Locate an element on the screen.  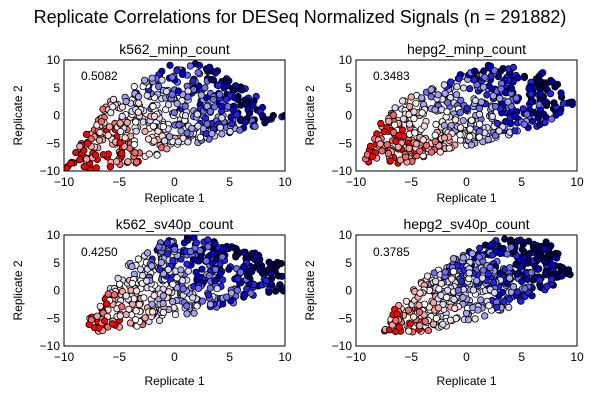
x-tick-label: 0 is located at coordinates (466, 357).